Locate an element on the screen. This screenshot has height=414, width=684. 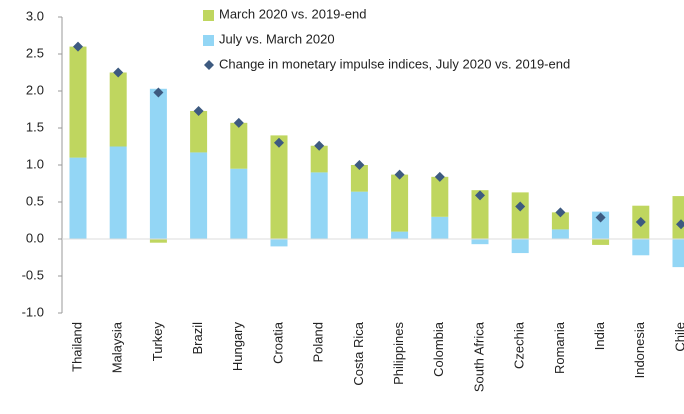
y-tick-label: -1.0 is located at coordinates (33, 311).